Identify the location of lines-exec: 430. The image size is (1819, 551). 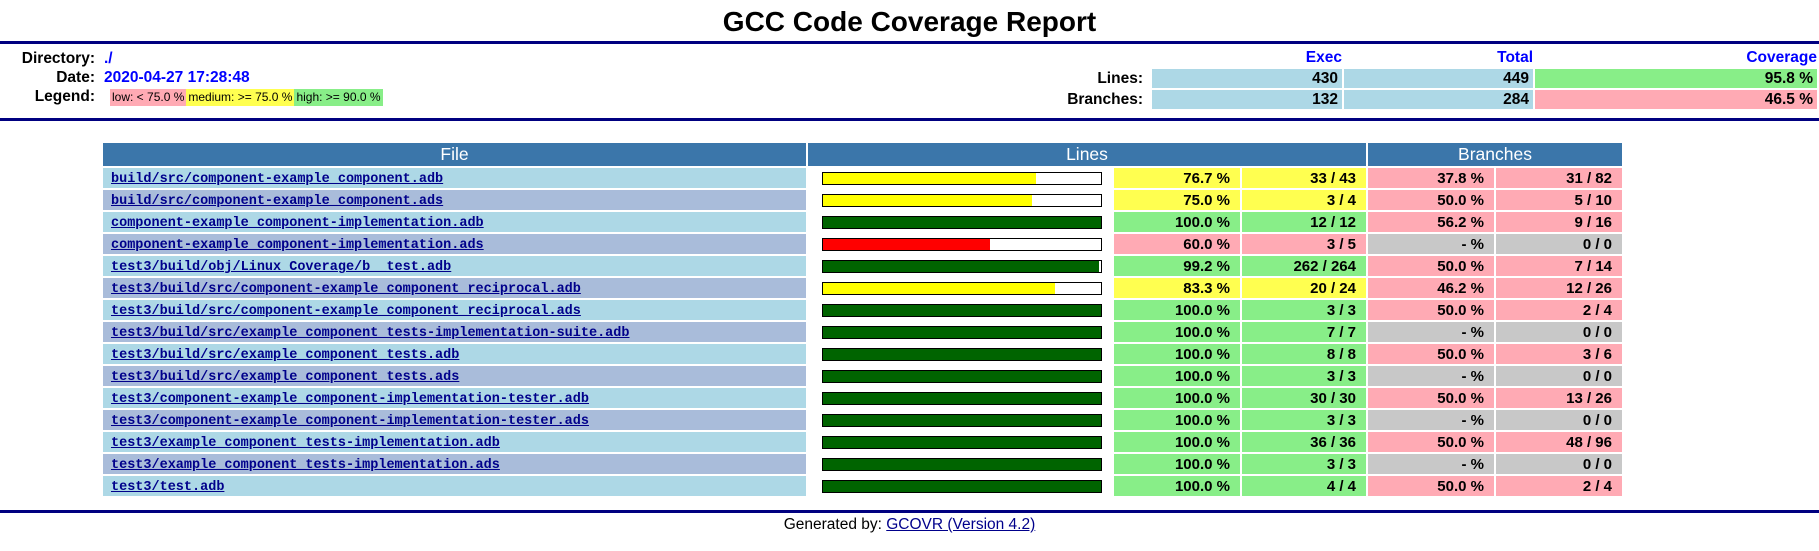
(1247, 78).